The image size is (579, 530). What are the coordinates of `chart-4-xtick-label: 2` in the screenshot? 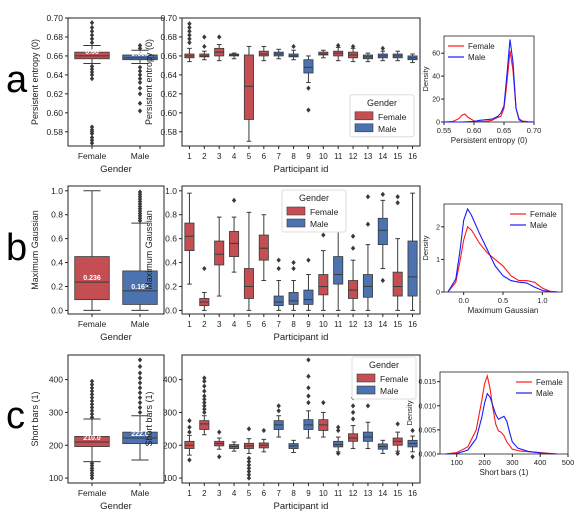 It's located at (204, 324).